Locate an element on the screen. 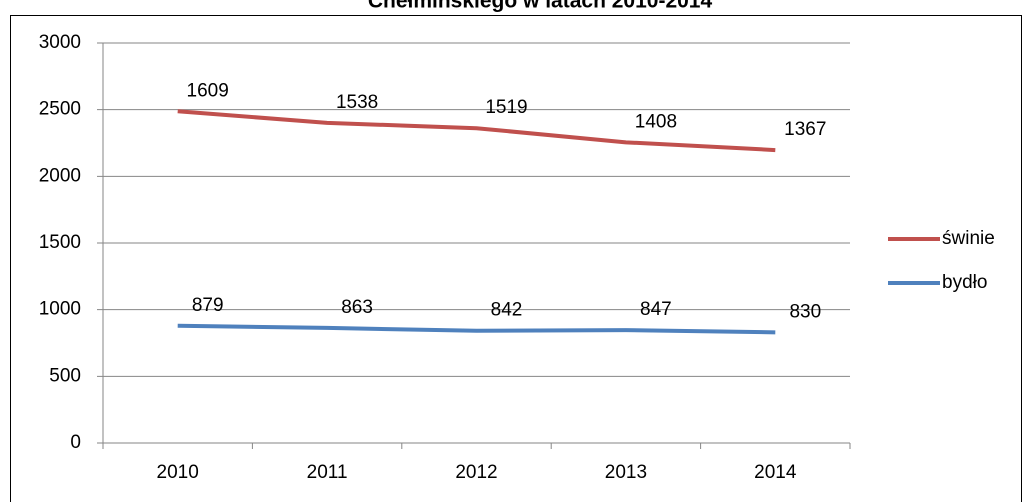  data-label: 879 is located at coordinates (208, 305).